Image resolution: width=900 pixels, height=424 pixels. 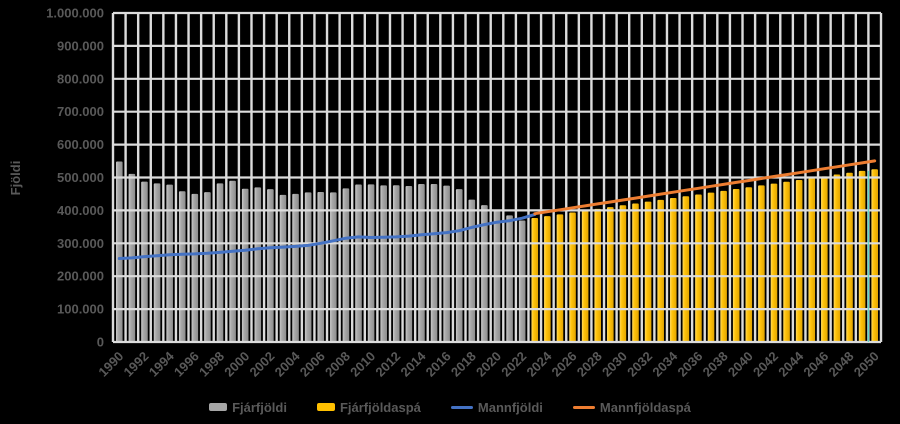 What do you see at coordinates (689, 364) in the screenshot?
I see `x-tick-label: 2036` at bounding box center [689, 364].